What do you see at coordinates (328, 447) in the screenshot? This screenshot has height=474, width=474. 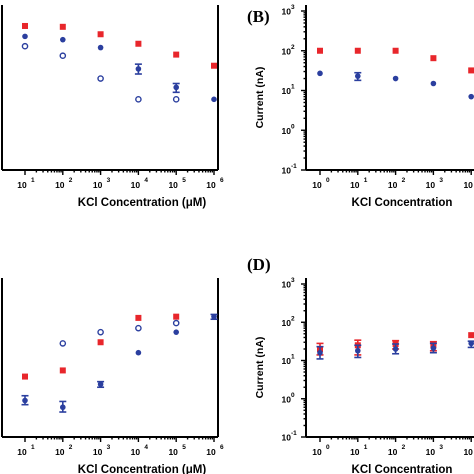 I see `x-tick-exponent: 0` at bounding box center [328, 447].